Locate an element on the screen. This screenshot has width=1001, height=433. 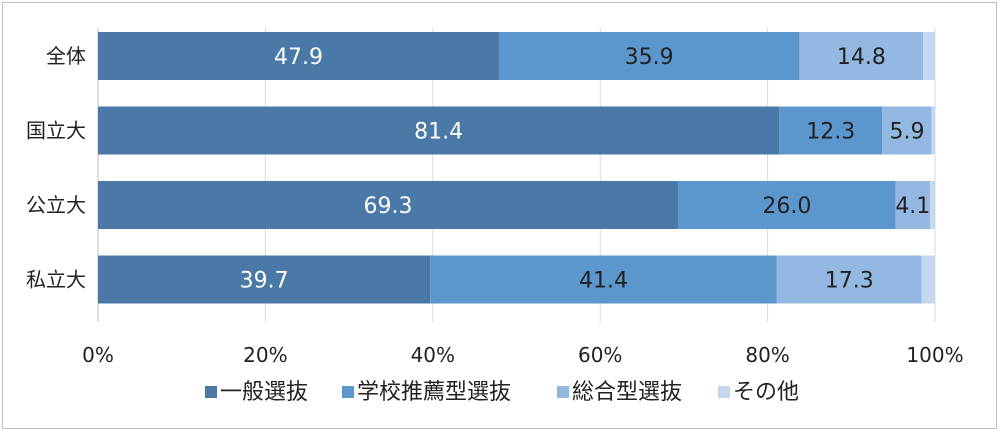
data-label: 69.3 is located at coordinates (388, 206).